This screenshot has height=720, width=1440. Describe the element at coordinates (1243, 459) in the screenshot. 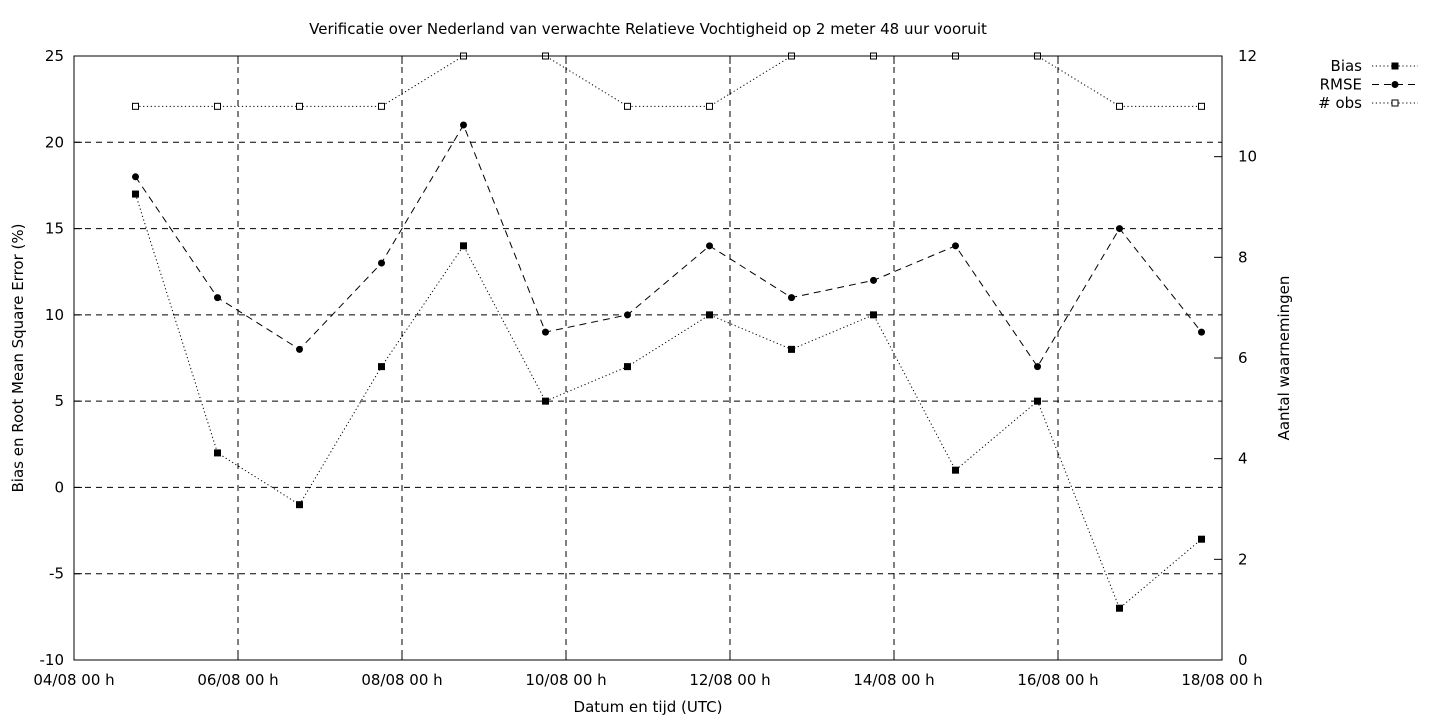

I see `y2-tick-label: 4` at that location.